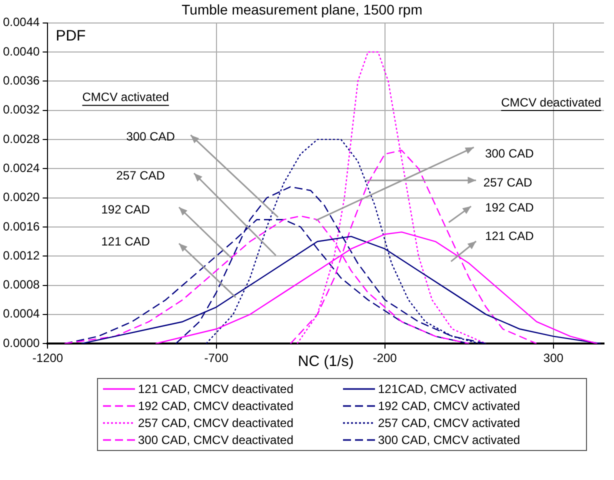 The width and height of the screenshot is (614, 480). Describe the element at coordinates (48, 358) in the screenshot. I see `x-tick-label: -1200` at that location.